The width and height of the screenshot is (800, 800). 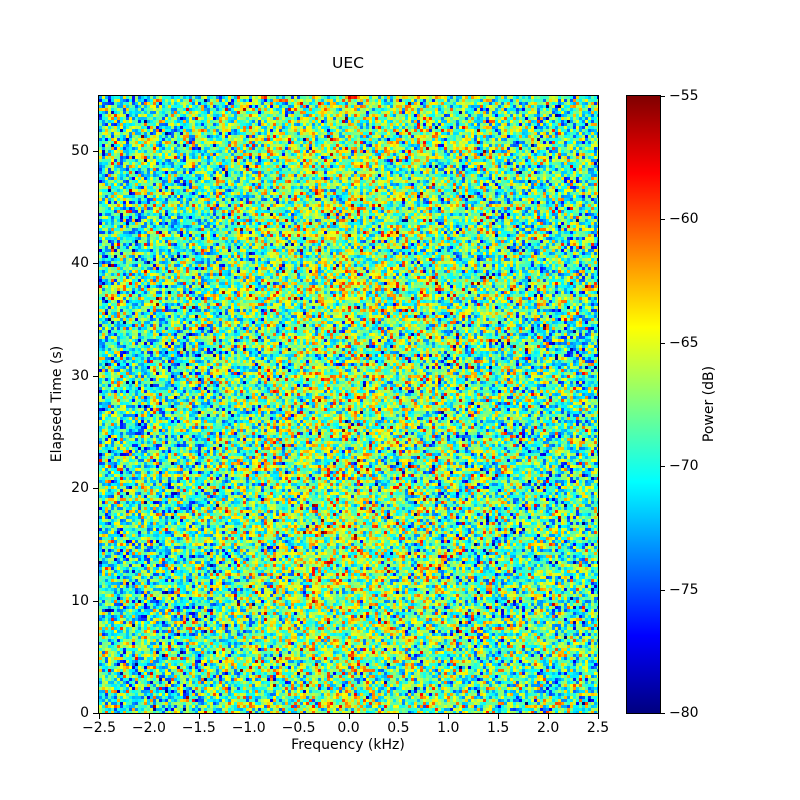 I want to click on y-tick-label: 0, so click(x=84, y=713).